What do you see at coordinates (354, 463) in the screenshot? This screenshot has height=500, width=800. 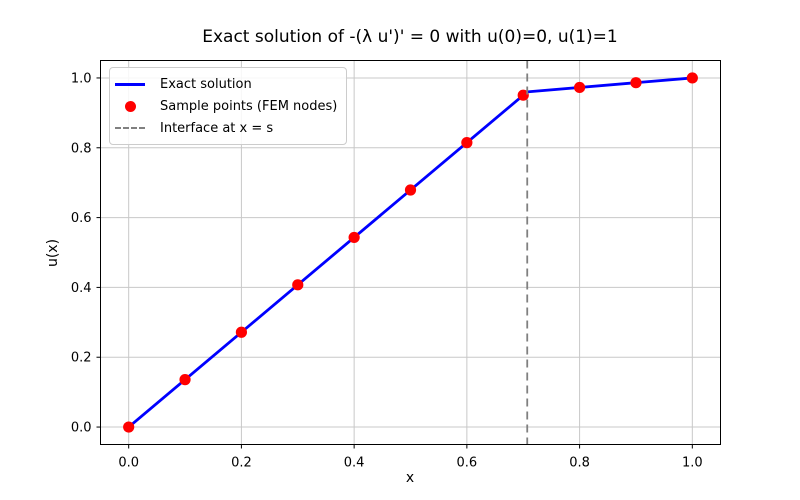 I see `x-tick-label: 0.4` at bounding box center [354, 463].